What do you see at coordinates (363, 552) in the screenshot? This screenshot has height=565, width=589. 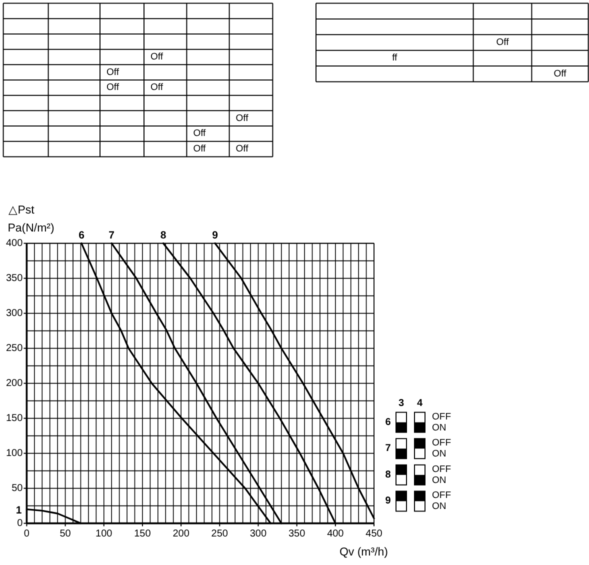 I see `x-axis-title: Qv (m³/h)` at bounding box center [363, 552].